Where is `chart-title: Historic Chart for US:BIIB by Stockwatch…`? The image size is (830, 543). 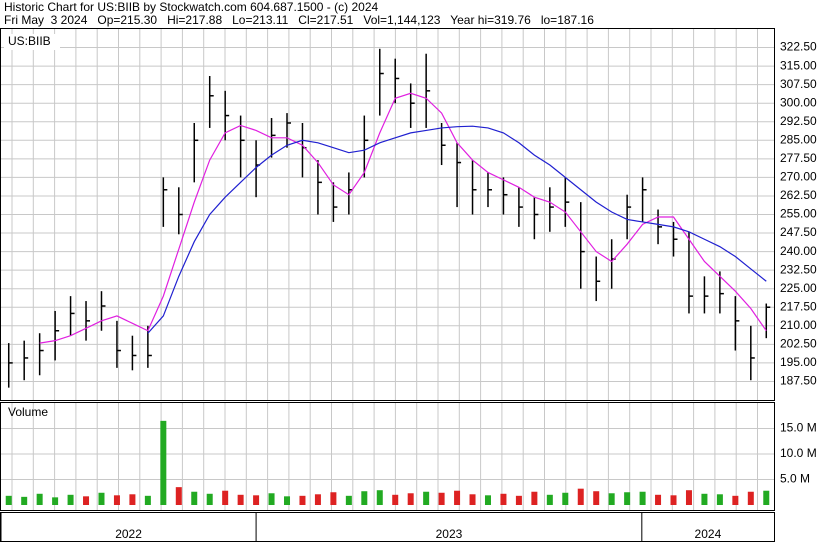 chart-title: Historic Chart for US:BIIB by Stockwatch… is located at coordinates (191, 7).